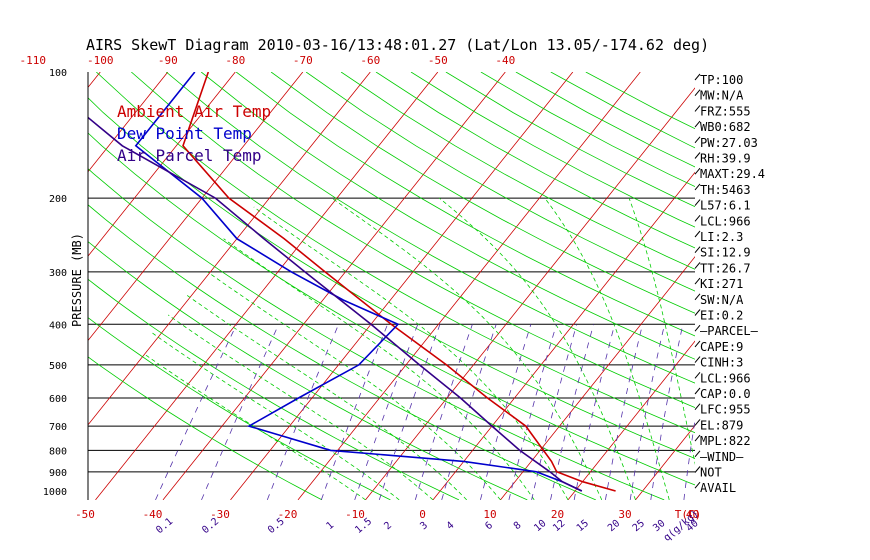  I want to click on pressure-tick-label: 400, so click(58, 325).